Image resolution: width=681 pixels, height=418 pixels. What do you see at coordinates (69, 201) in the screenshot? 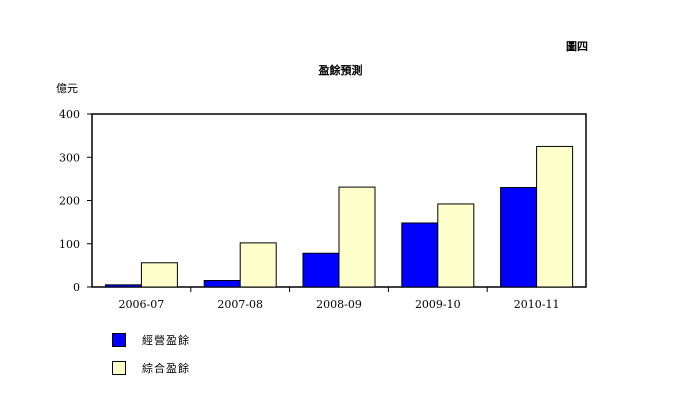
I see `y-tick-label: 200` at bounding box center [69, 201].